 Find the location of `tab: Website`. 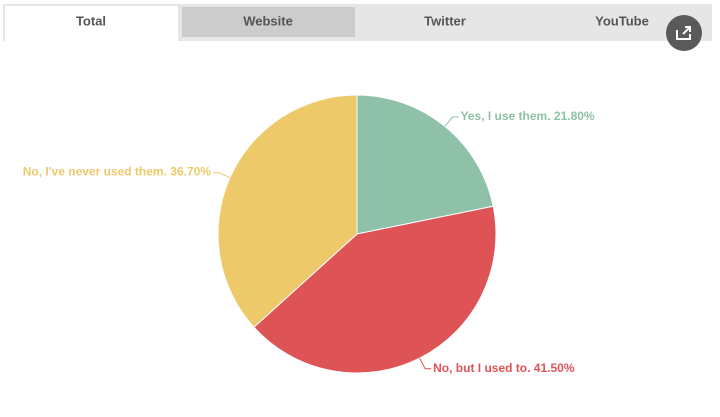

tab: Website is located at coordinates (268, 20).